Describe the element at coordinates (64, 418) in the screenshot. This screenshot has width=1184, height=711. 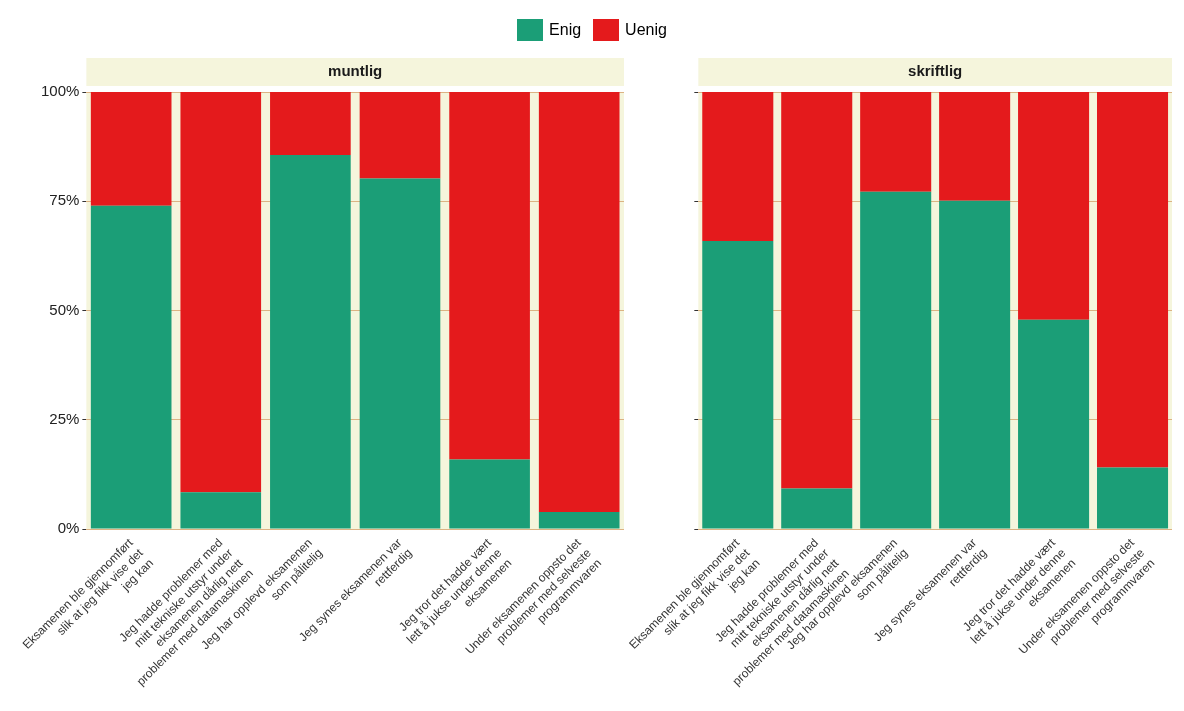
I see `y-tick-label: 25%` at that location.